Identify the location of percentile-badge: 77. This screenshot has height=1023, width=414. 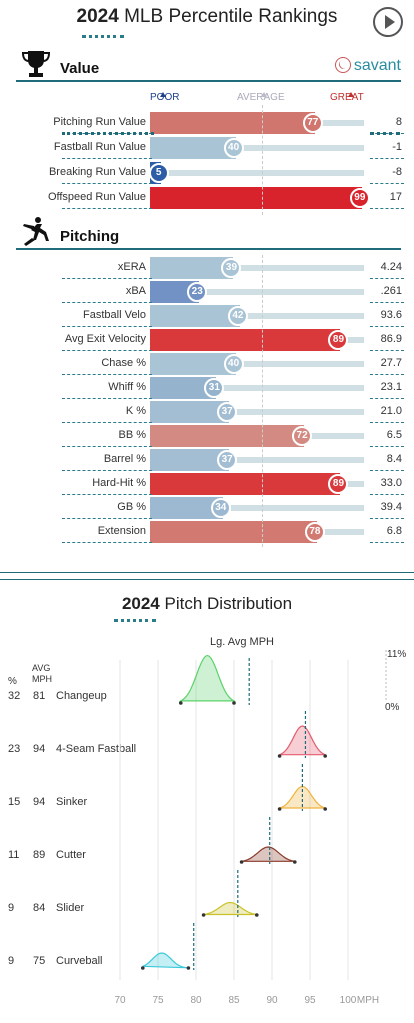
(312, 123).